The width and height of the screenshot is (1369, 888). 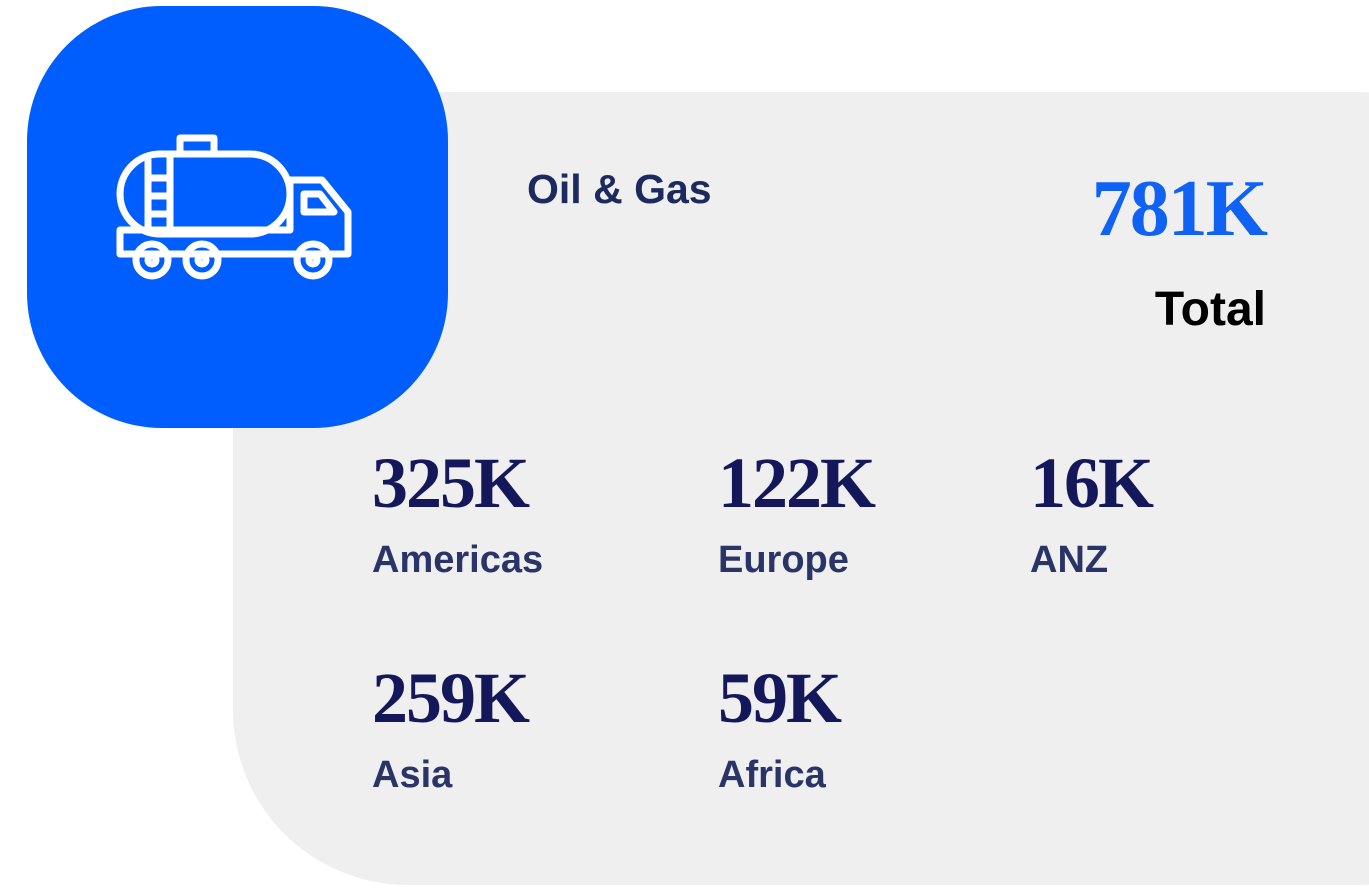 I want to click on region-value: 122K, so click(x=797, y=483).